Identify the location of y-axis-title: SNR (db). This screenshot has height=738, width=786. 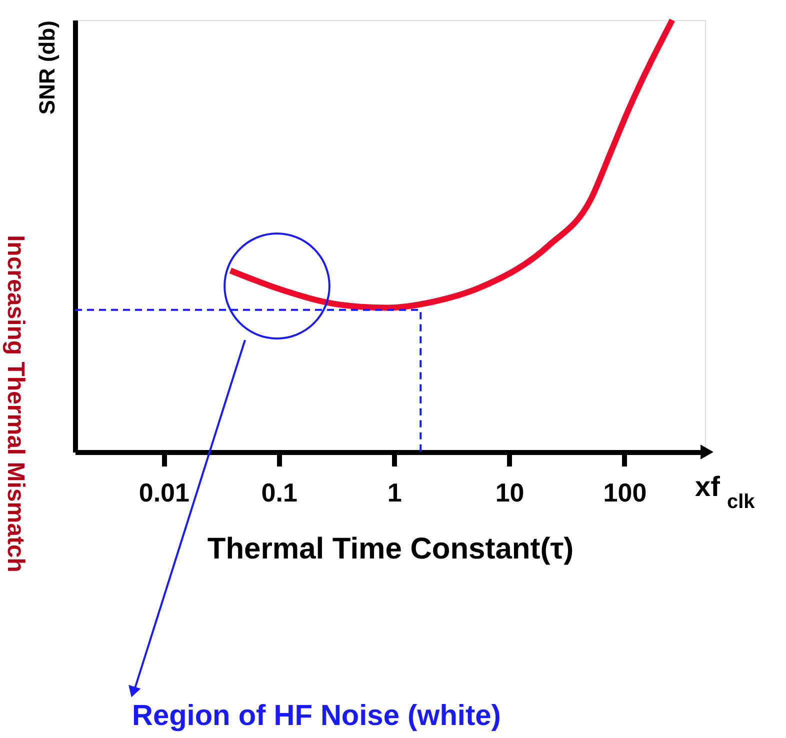
(47, 67).